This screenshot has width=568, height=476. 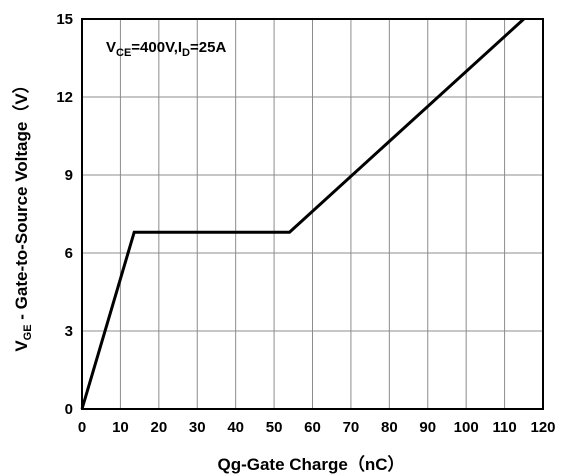 I want to click on x-tick-label: 70, so click(x=351, y=427).